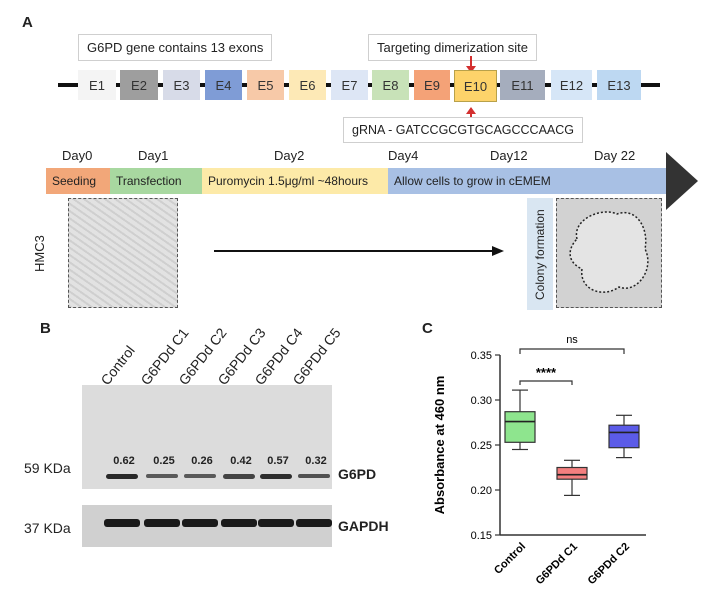 This screenshot has width=708, height=603. What do you see at coordinates (481, 536) in the screenshot?
I see `y-tick-label: 0.15` at bounding box center [481, 536].